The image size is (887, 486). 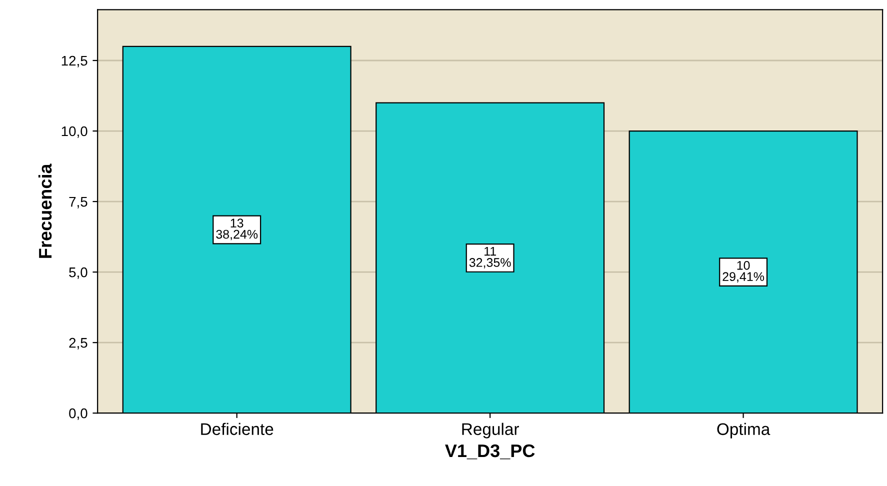 What do you see at coordinates (743, 430) in the screenshot?
I see `x-tick-label: Optima` at bounding box center [743, 430].